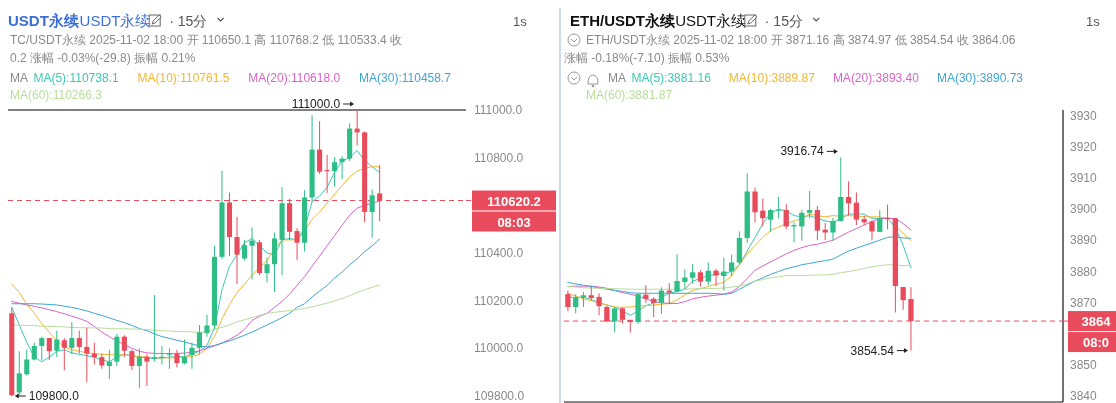 The height and width of the screenshot is (403, 1116). I want to click on annotation: 3916.74, so click(802, 151).